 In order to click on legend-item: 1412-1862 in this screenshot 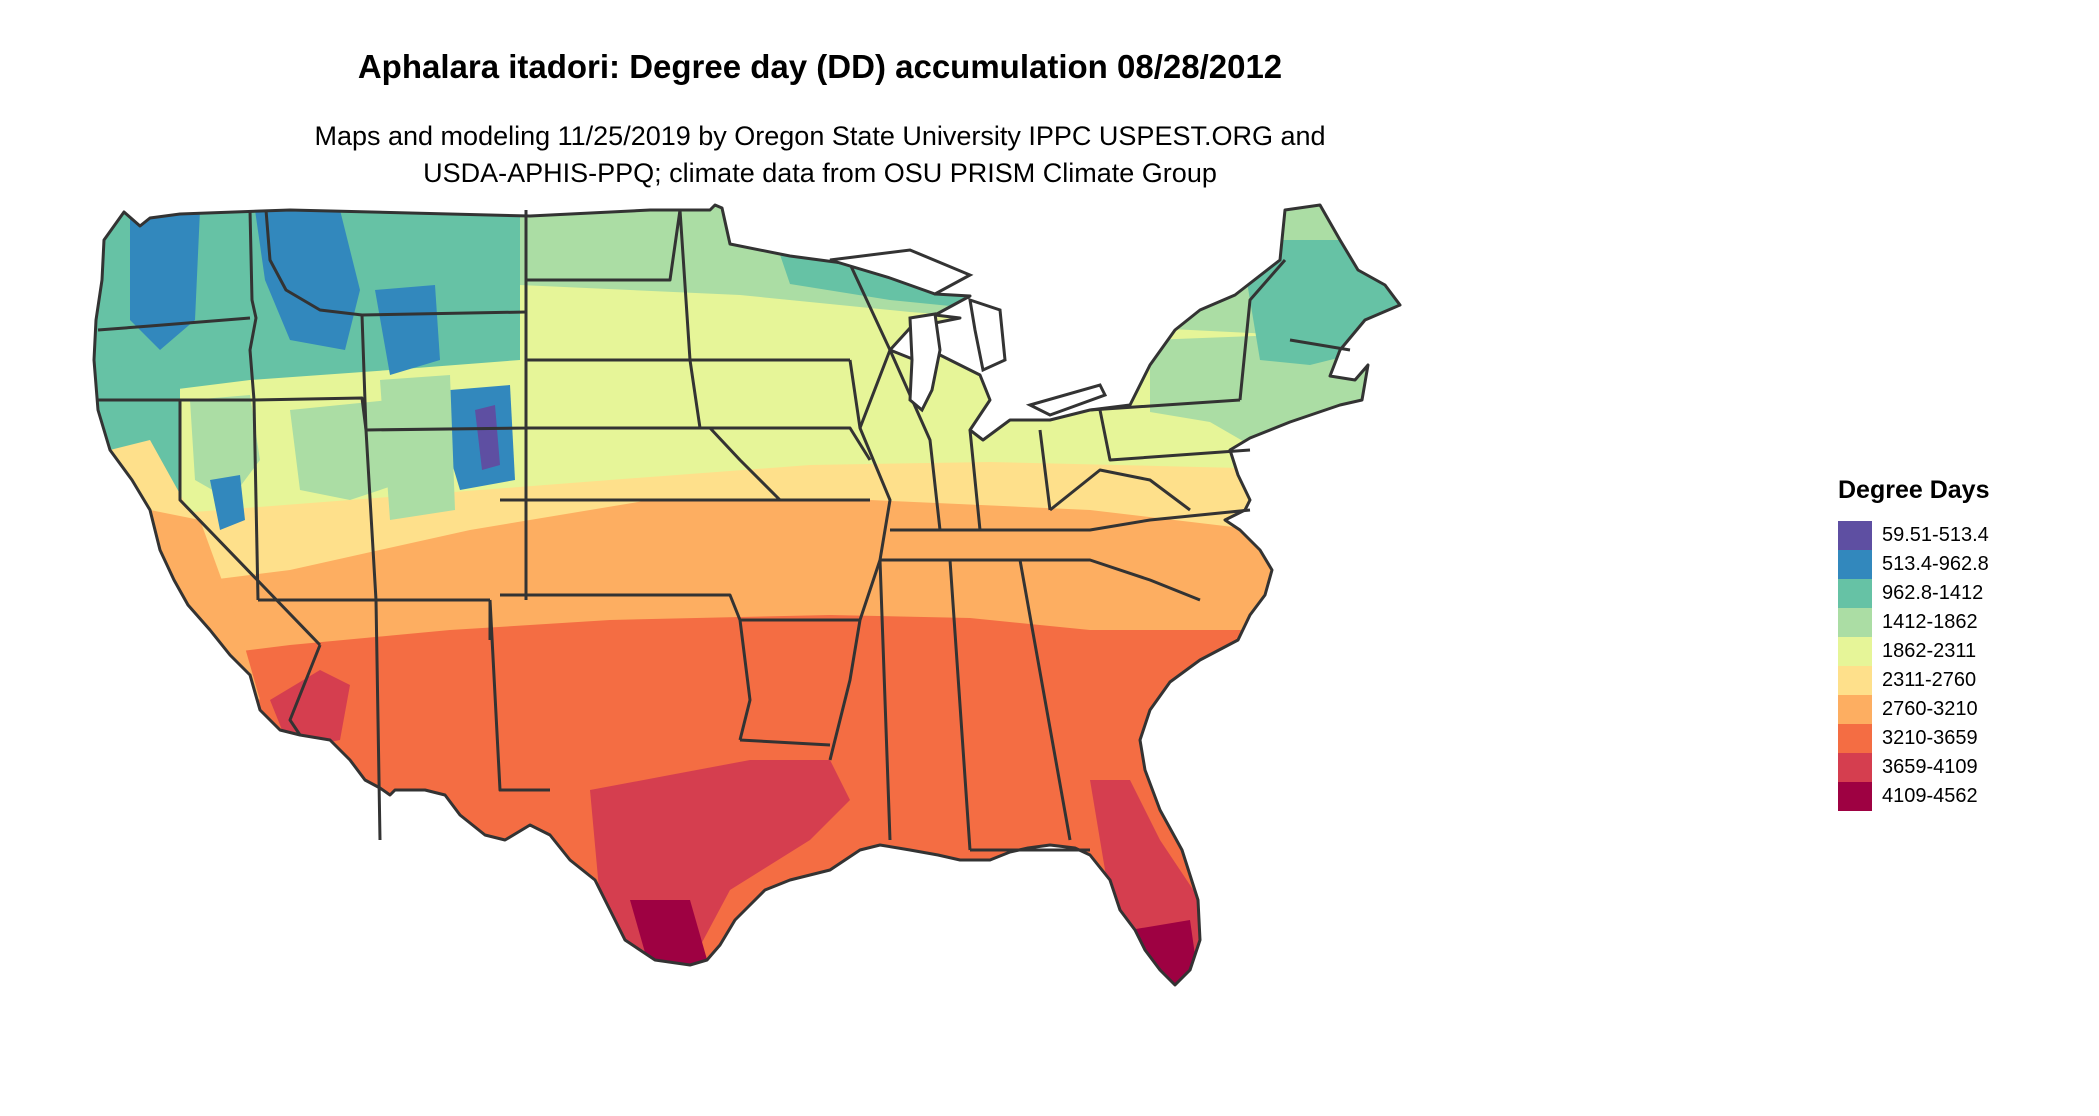, I will do `click(1958, 622)`.